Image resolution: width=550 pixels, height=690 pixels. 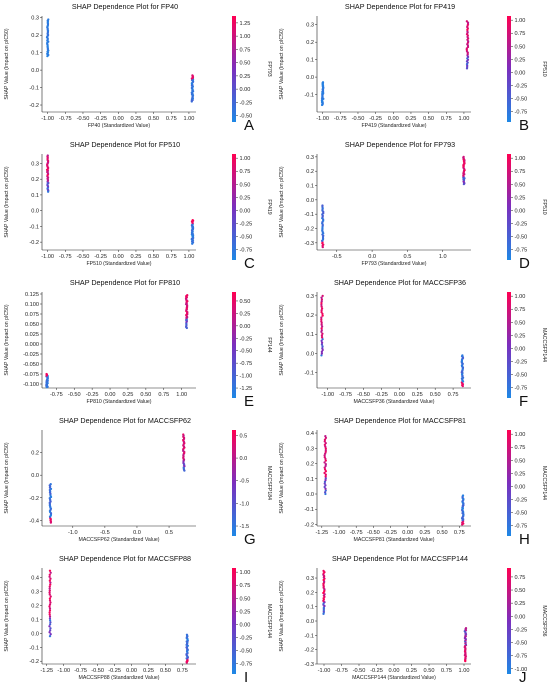 I want to click on x-axis-label: MACCSFP62 (Standardized Value), so click(x=119, y=540).